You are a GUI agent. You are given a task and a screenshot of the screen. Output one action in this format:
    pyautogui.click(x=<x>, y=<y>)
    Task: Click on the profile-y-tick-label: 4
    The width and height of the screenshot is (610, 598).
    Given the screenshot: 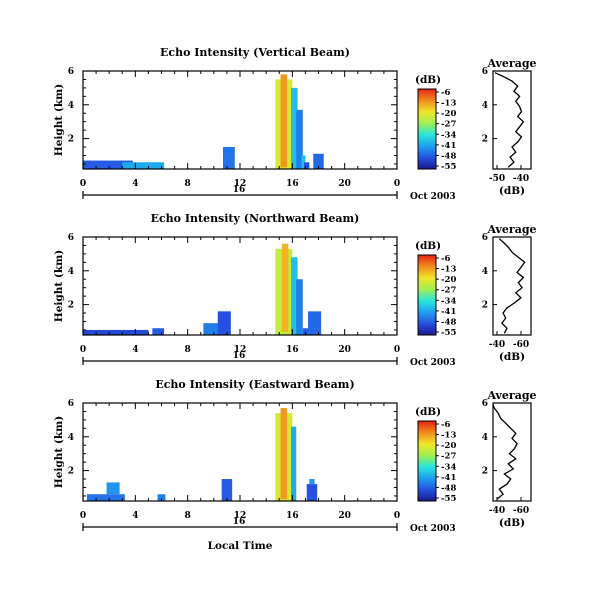 What is the action you would take?
    pyautogui.click(x=485, y=106)
    